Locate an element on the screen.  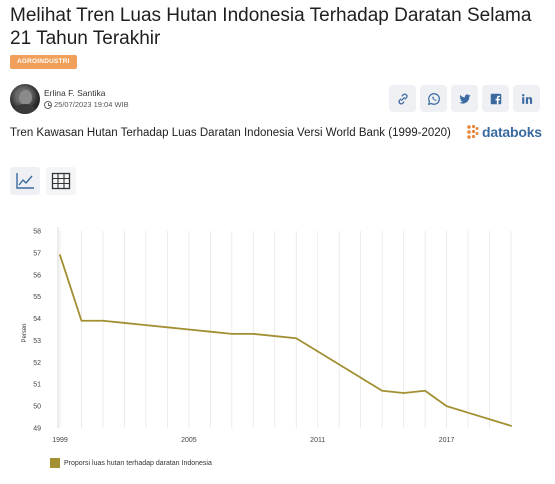
linkedin-share-button is located at coordinates (526, 98).